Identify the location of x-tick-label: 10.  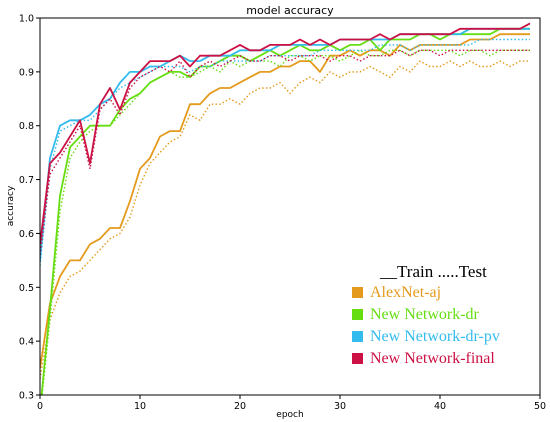
(140, 406).